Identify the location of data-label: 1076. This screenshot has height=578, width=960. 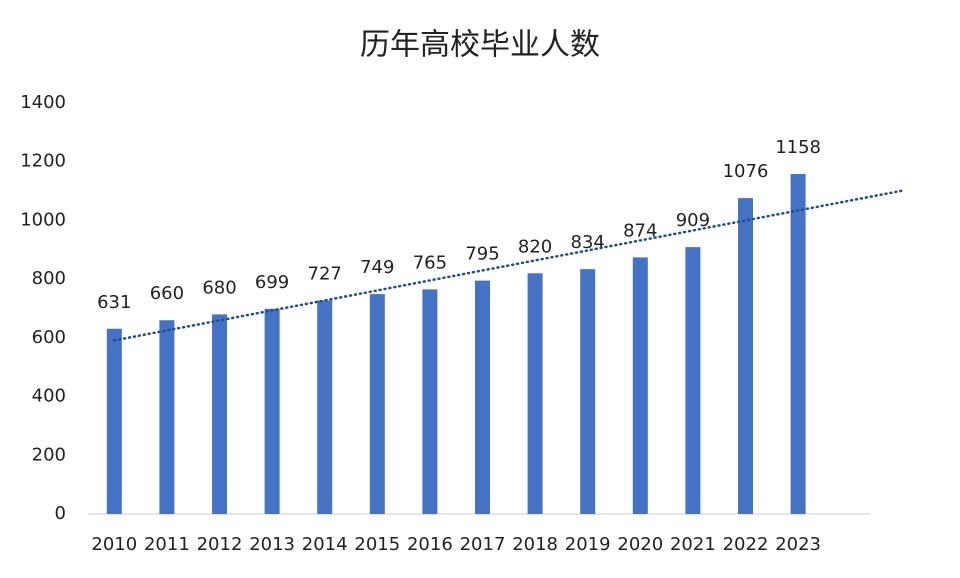
(746, 171).